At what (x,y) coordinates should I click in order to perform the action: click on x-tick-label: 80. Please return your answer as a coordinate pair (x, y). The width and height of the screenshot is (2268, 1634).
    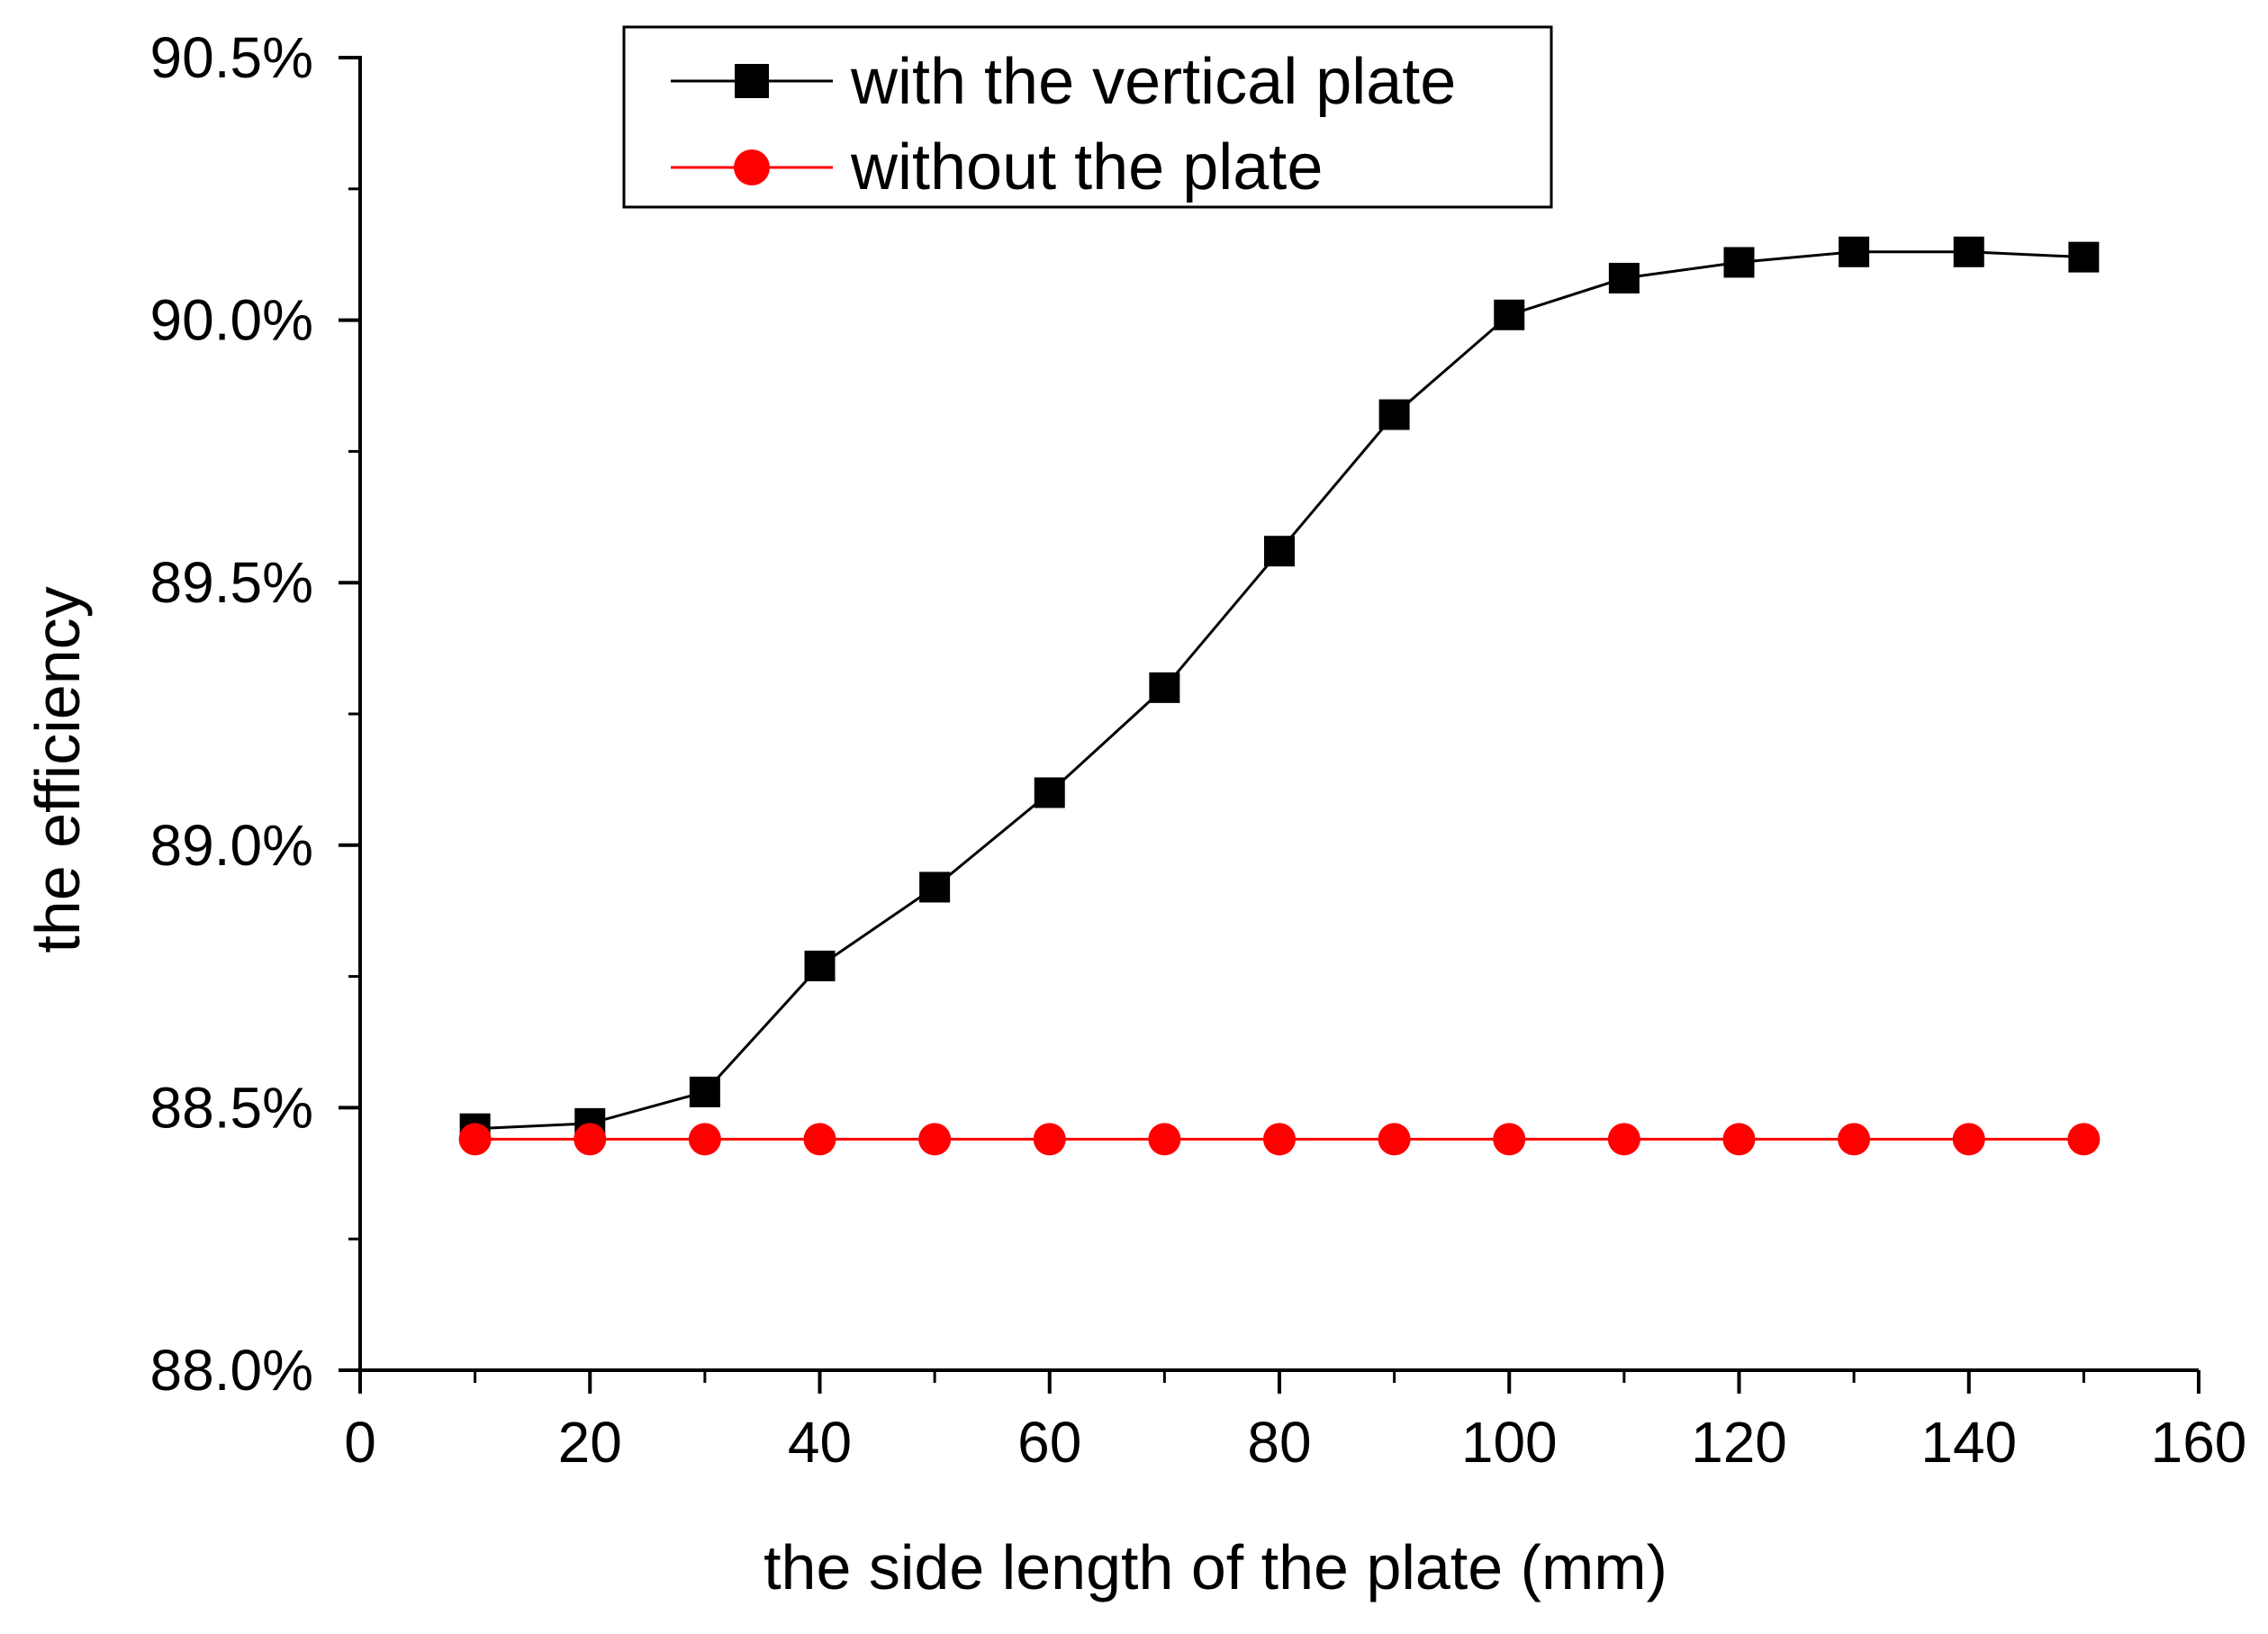
    Looking at the image, I should click on (1279, 1442).